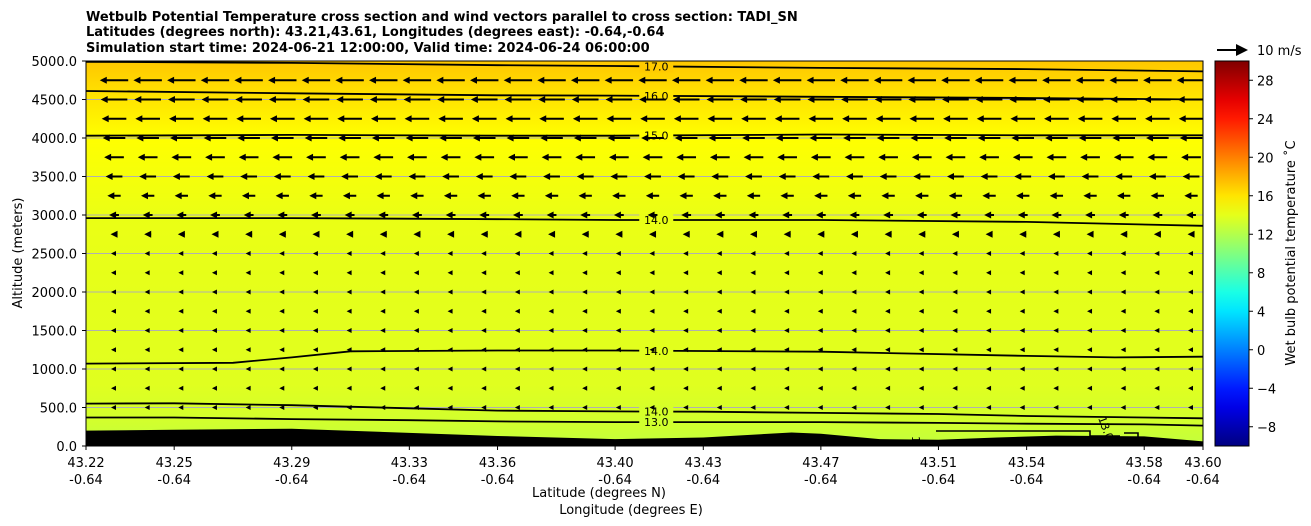 The width and height of the screenshot is (1311, 526). What do you see at coordinates (174, 480) in the screenshot?
I see `x-tick-label-lon: -0.64` at bounding box center [174, 480].